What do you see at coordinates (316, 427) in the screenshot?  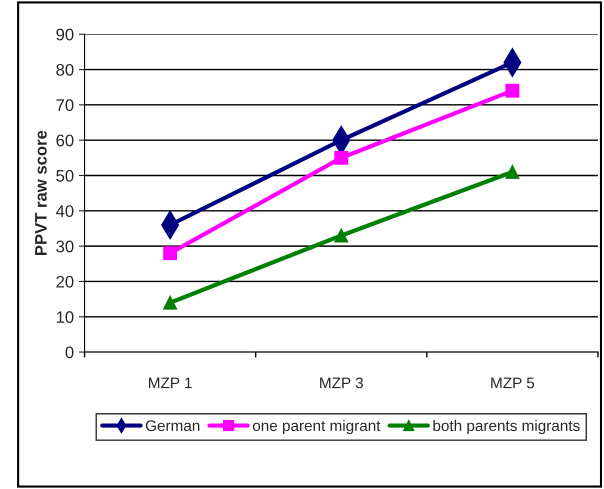 I see `legend-label: one parent migrant` at bounding box center [316, 427].